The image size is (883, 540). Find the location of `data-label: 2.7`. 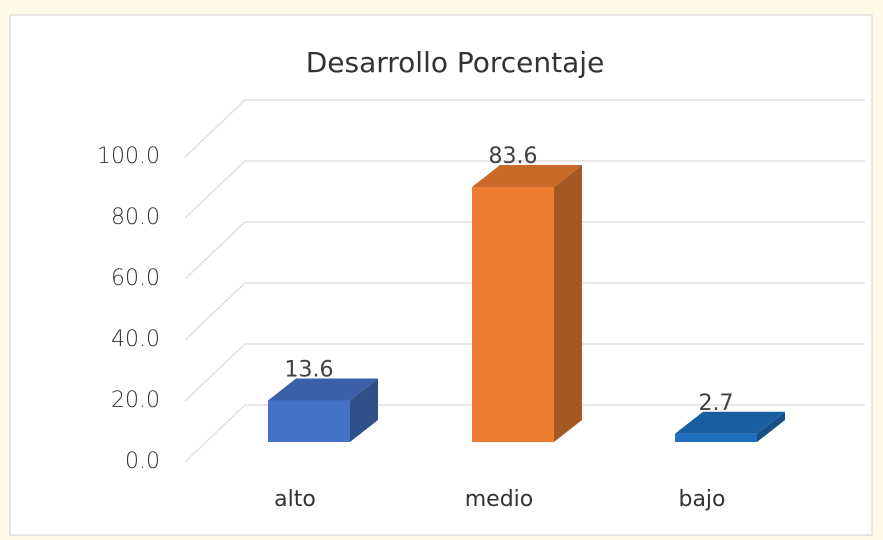

data-label: 2.7 is located at coordinates (716, 403).